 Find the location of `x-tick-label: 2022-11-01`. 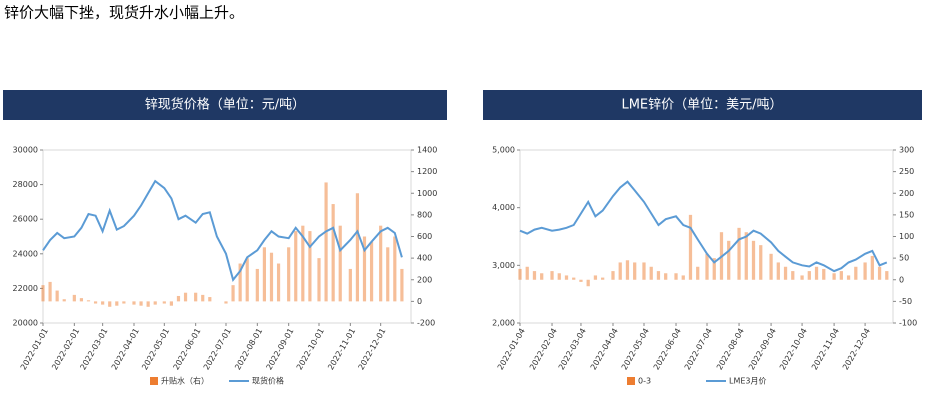

x-tick-label: 2022-11-01 is located at coordinates (341, 349).